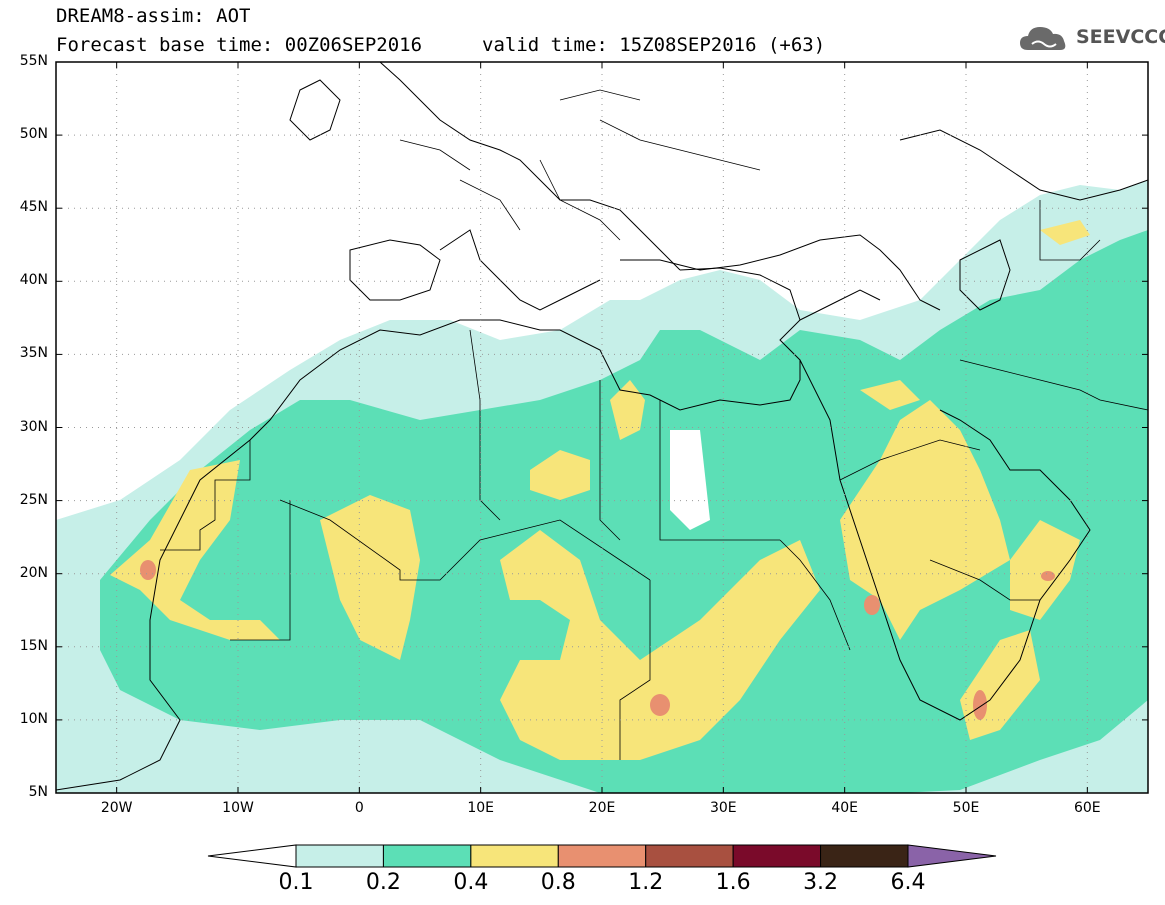  Describe the element at coordinates (33, 353) in the screenshot. I see `lat-tick-label: 35N` at that location.